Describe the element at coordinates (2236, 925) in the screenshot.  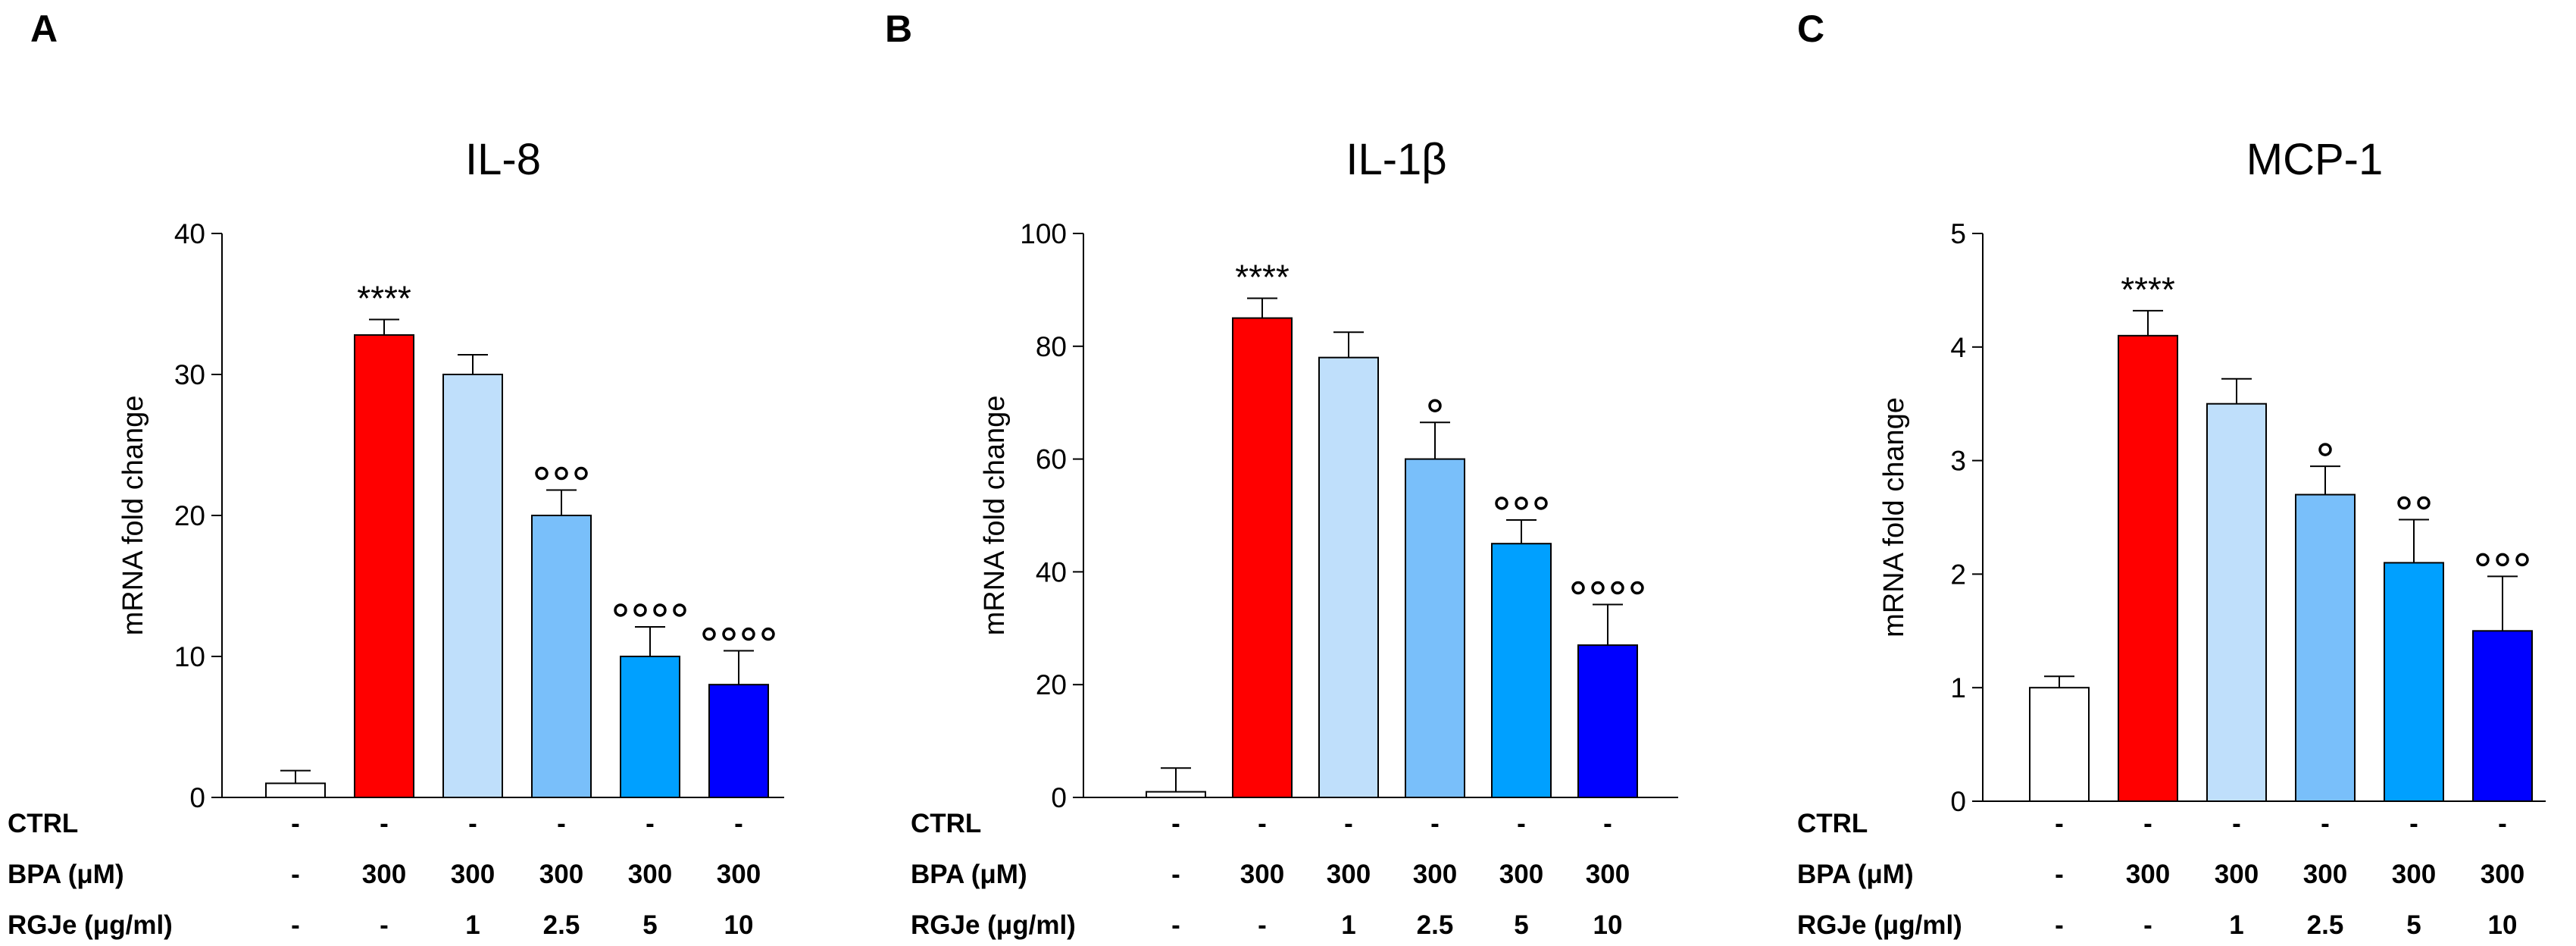
I see `condition-value: 1` at that location.